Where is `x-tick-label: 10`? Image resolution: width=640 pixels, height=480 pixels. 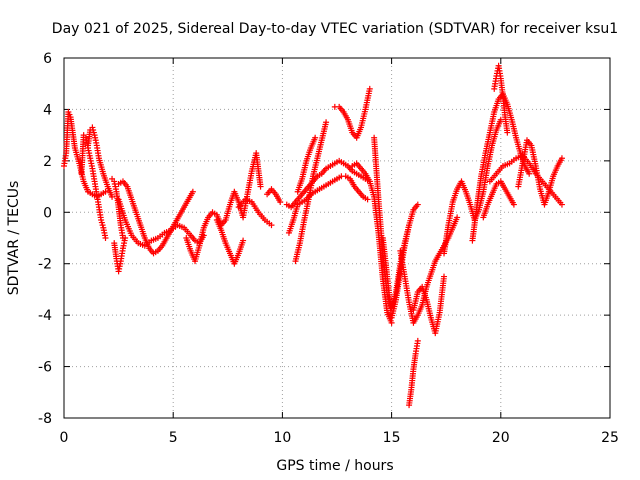
x-tick-label: 10 is located at coordinates (282, 438).